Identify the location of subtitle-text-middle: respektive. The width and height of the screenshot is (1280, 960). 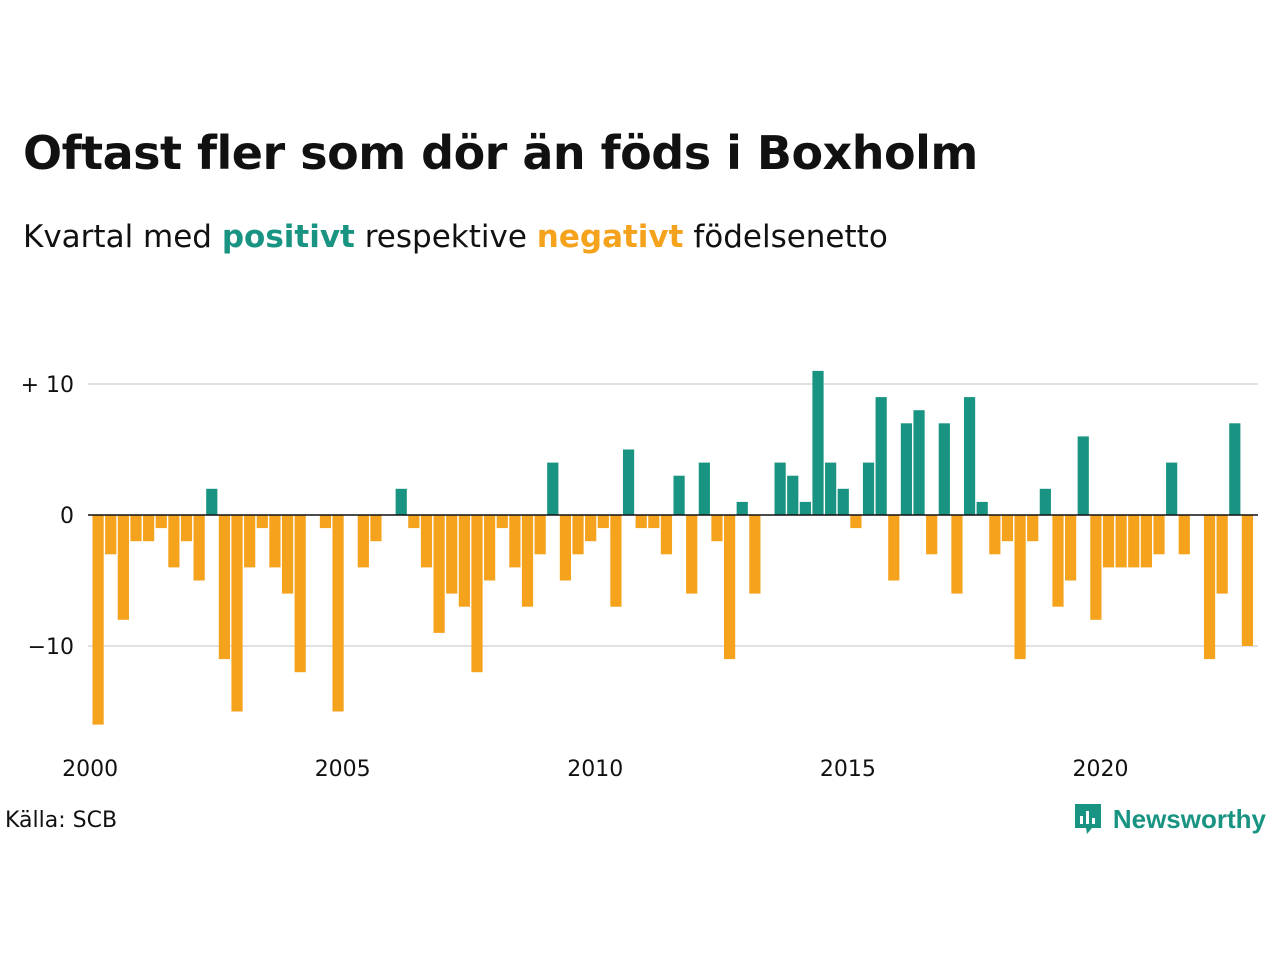
(445, 237).